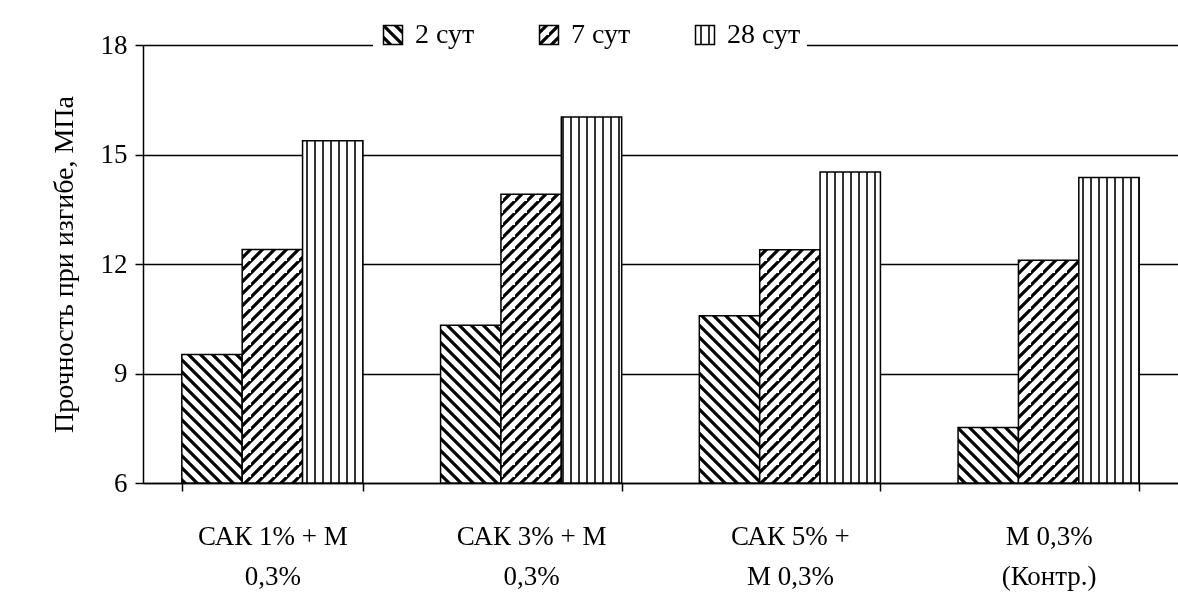 Image resolution: width=1178 pixels, height=614 pixels. I want to click on y-tick-label: 12, so click(114, 263).